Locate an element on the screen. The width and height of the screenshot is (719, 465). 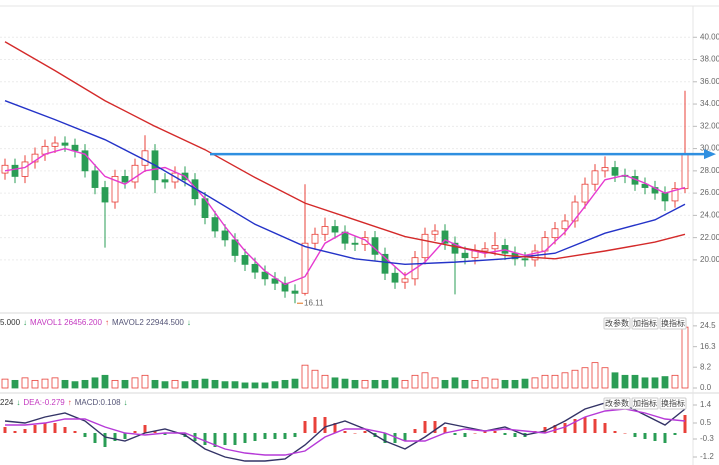
indicator-legend: 5.000 ↓ MAVOL1 26456.200 ↑ MAVOL2 22944.500 ↓ is located at coordinates (95, 322).